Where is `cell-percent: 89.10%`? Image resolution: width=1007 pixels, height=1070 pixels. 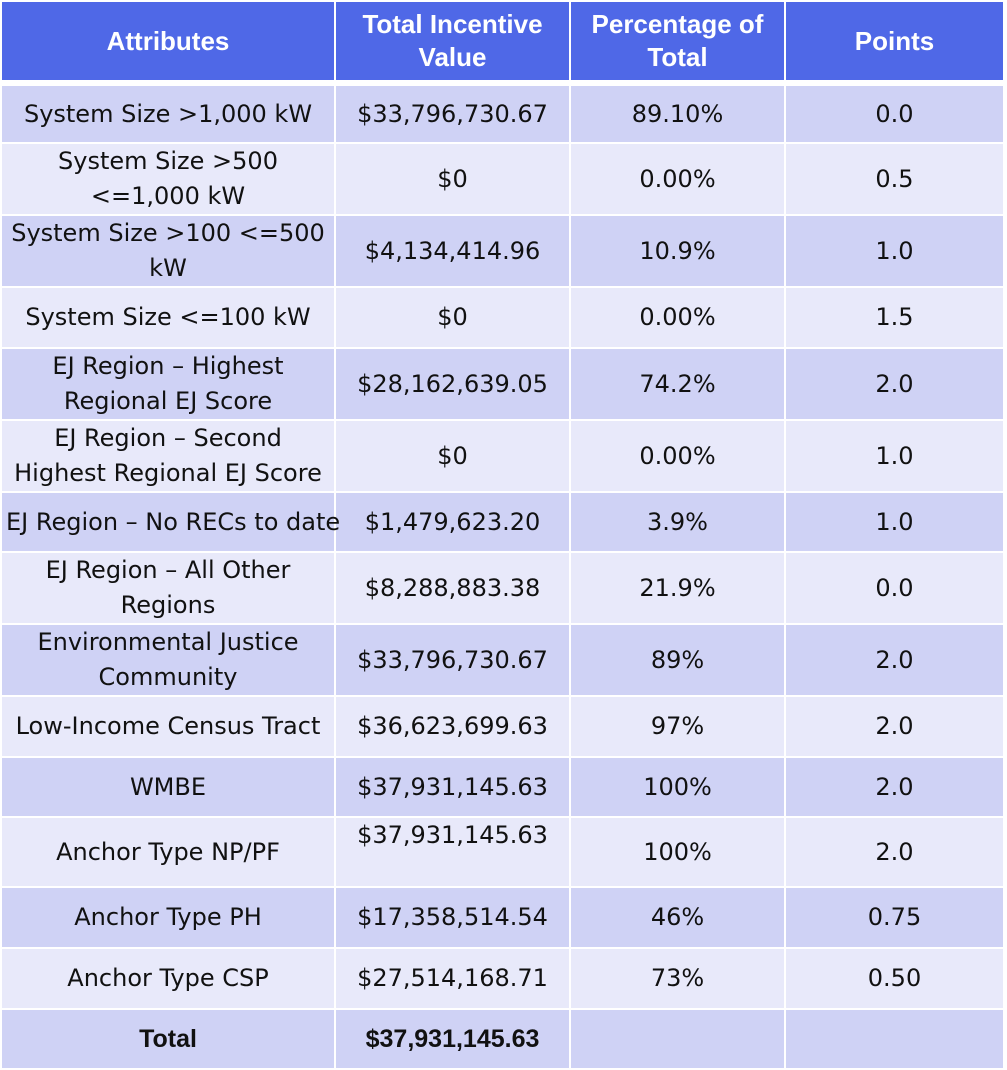 cell-percent: 89.10% is located at coordinates (677, 113).